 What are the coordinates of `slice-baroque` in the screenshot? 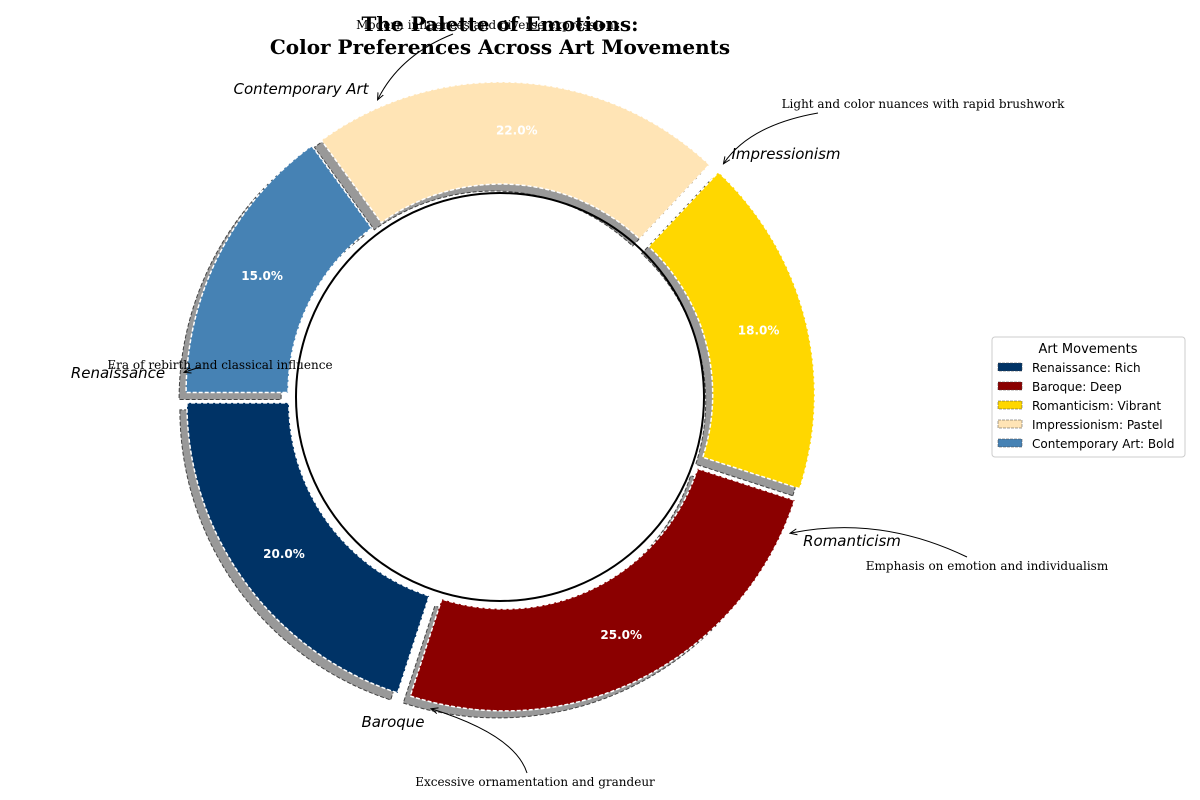 It's located at (602, 589).